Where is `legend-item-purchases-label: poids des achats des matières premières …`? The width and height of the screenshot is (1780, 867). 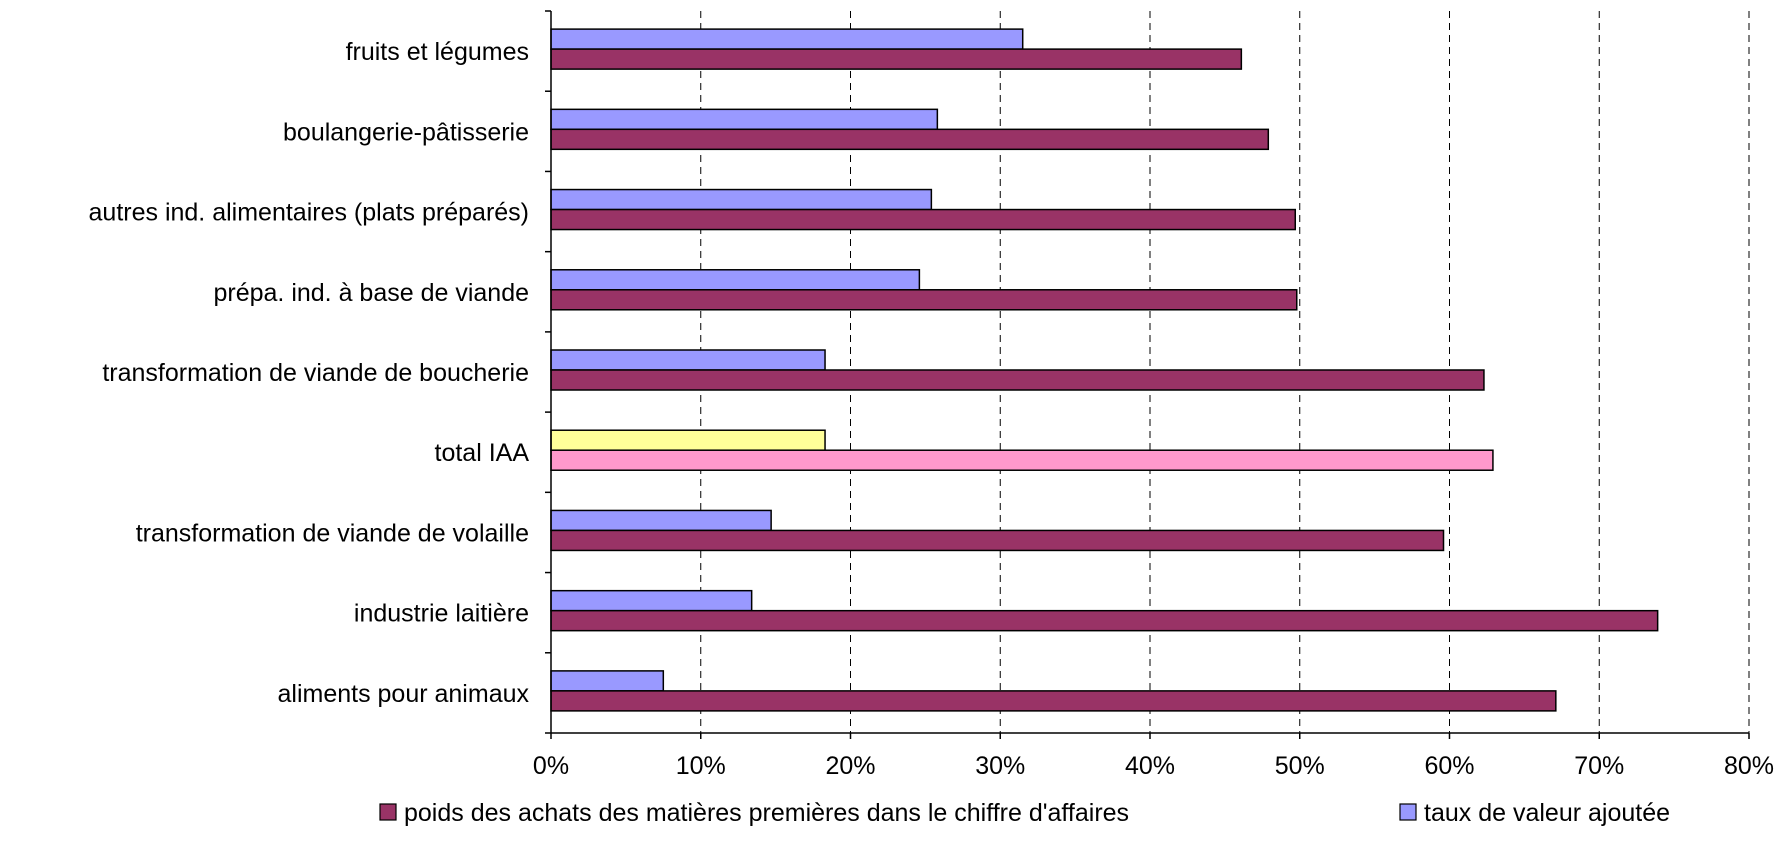 legend-item-purchases-label: poids des achats des matières premières … is located at coordinates (766, 813).